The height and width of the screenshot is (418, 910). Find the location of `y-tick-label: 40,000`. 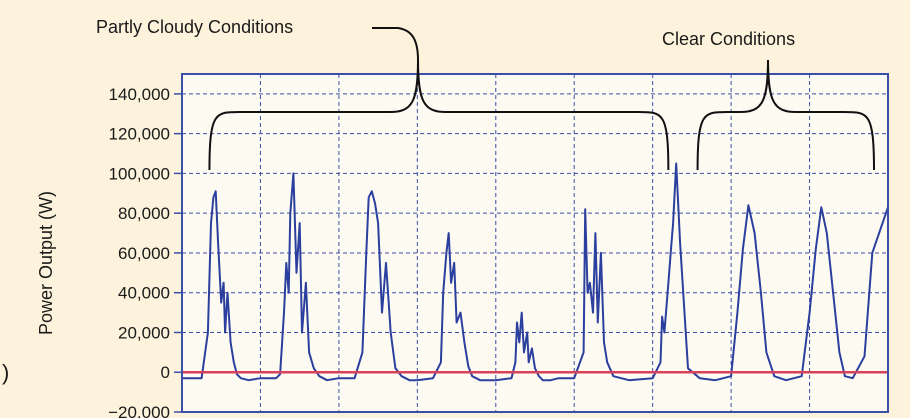

y-tick-label: 40,000 is located at coordinates (144, 293).